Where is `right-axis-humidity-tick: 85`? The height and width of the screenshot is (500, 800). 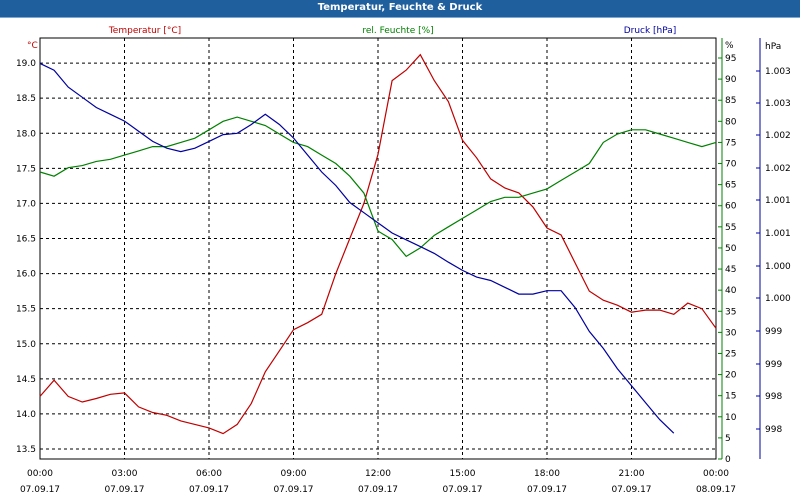 right-axis-humidity-tick: 85 is located at coordinates (730, 101).